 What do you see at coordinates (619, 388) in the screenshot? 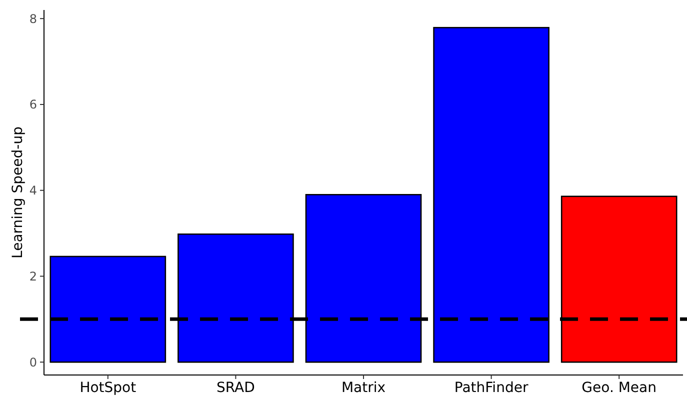
I see `x-tick-label: Geo. Mean` at bounding box center [619, 388].